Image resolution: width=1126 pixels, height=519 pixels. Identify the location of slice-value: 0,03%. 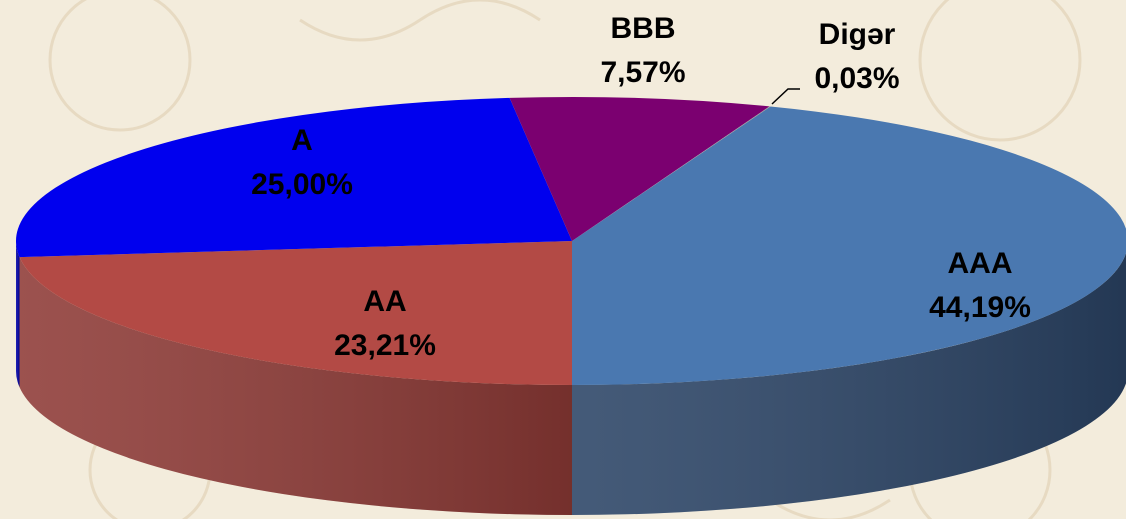
(856, 78).